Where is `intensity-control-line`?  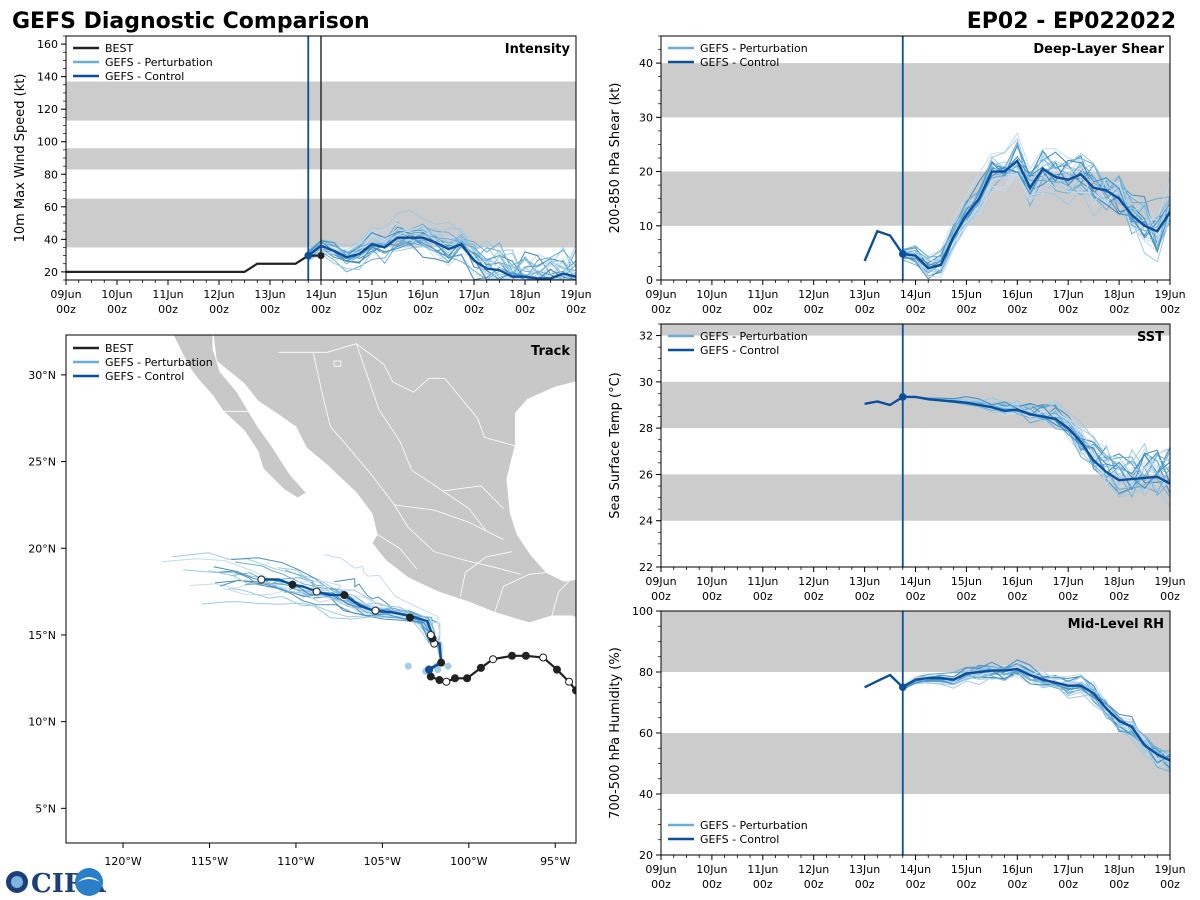 intensity-control-line is located at coordinates (441, 258).